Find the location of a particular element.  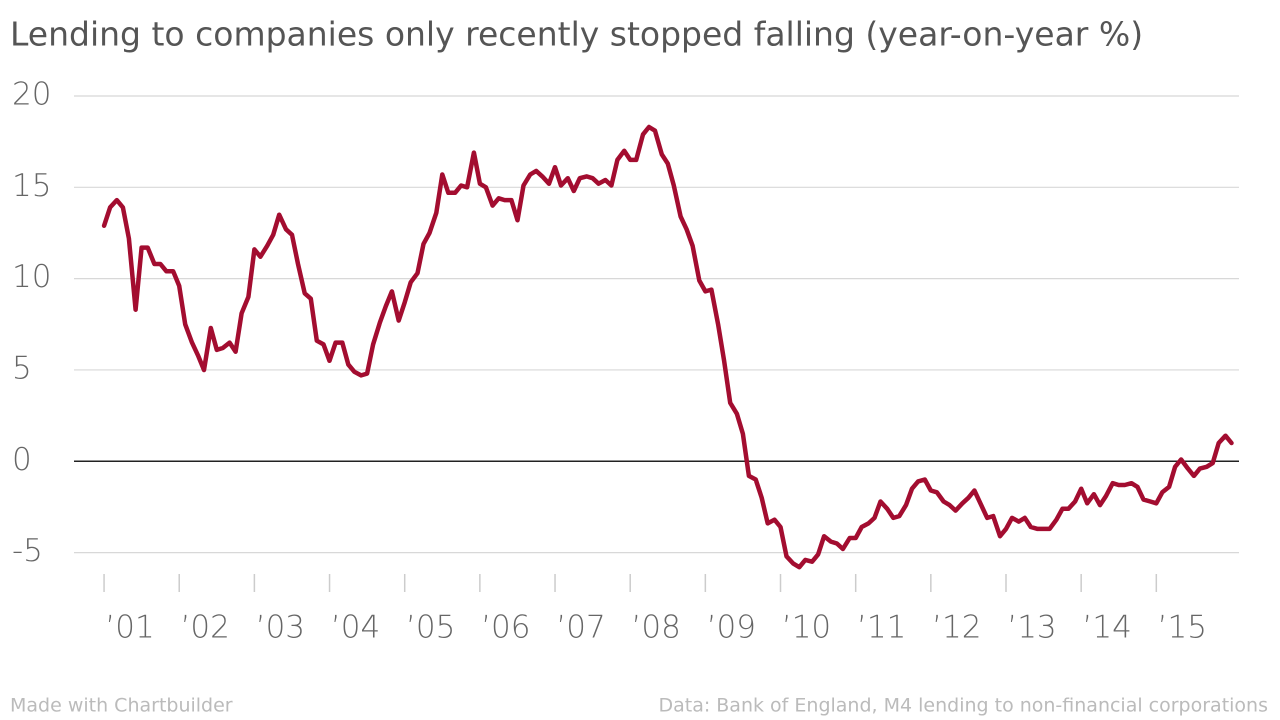

x-tick-label: ’07 is located at coordinates (580, 628).